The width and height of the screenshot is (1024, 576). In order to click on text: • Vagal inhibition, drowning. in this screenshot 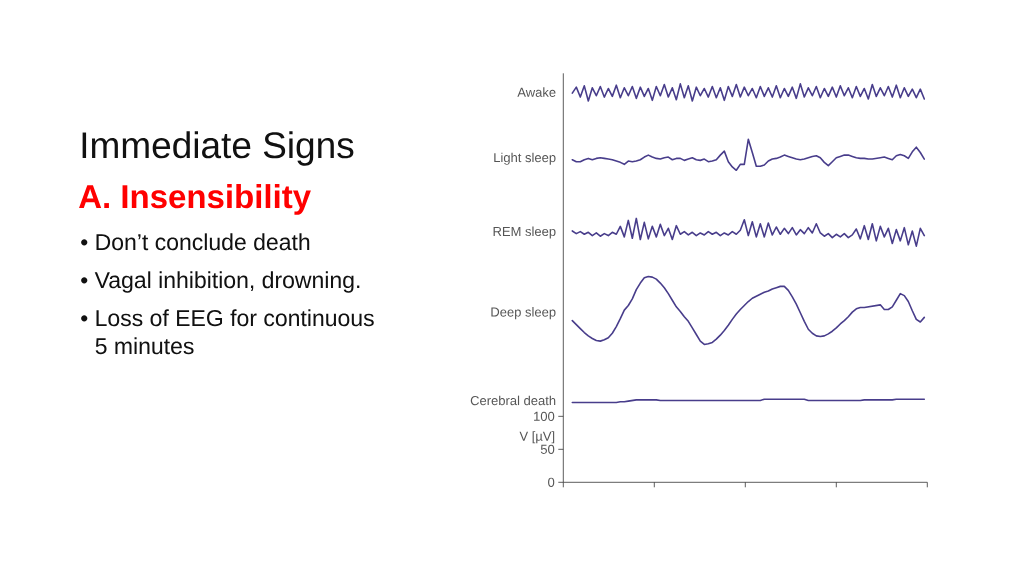, I will do `click(220, 282)`.